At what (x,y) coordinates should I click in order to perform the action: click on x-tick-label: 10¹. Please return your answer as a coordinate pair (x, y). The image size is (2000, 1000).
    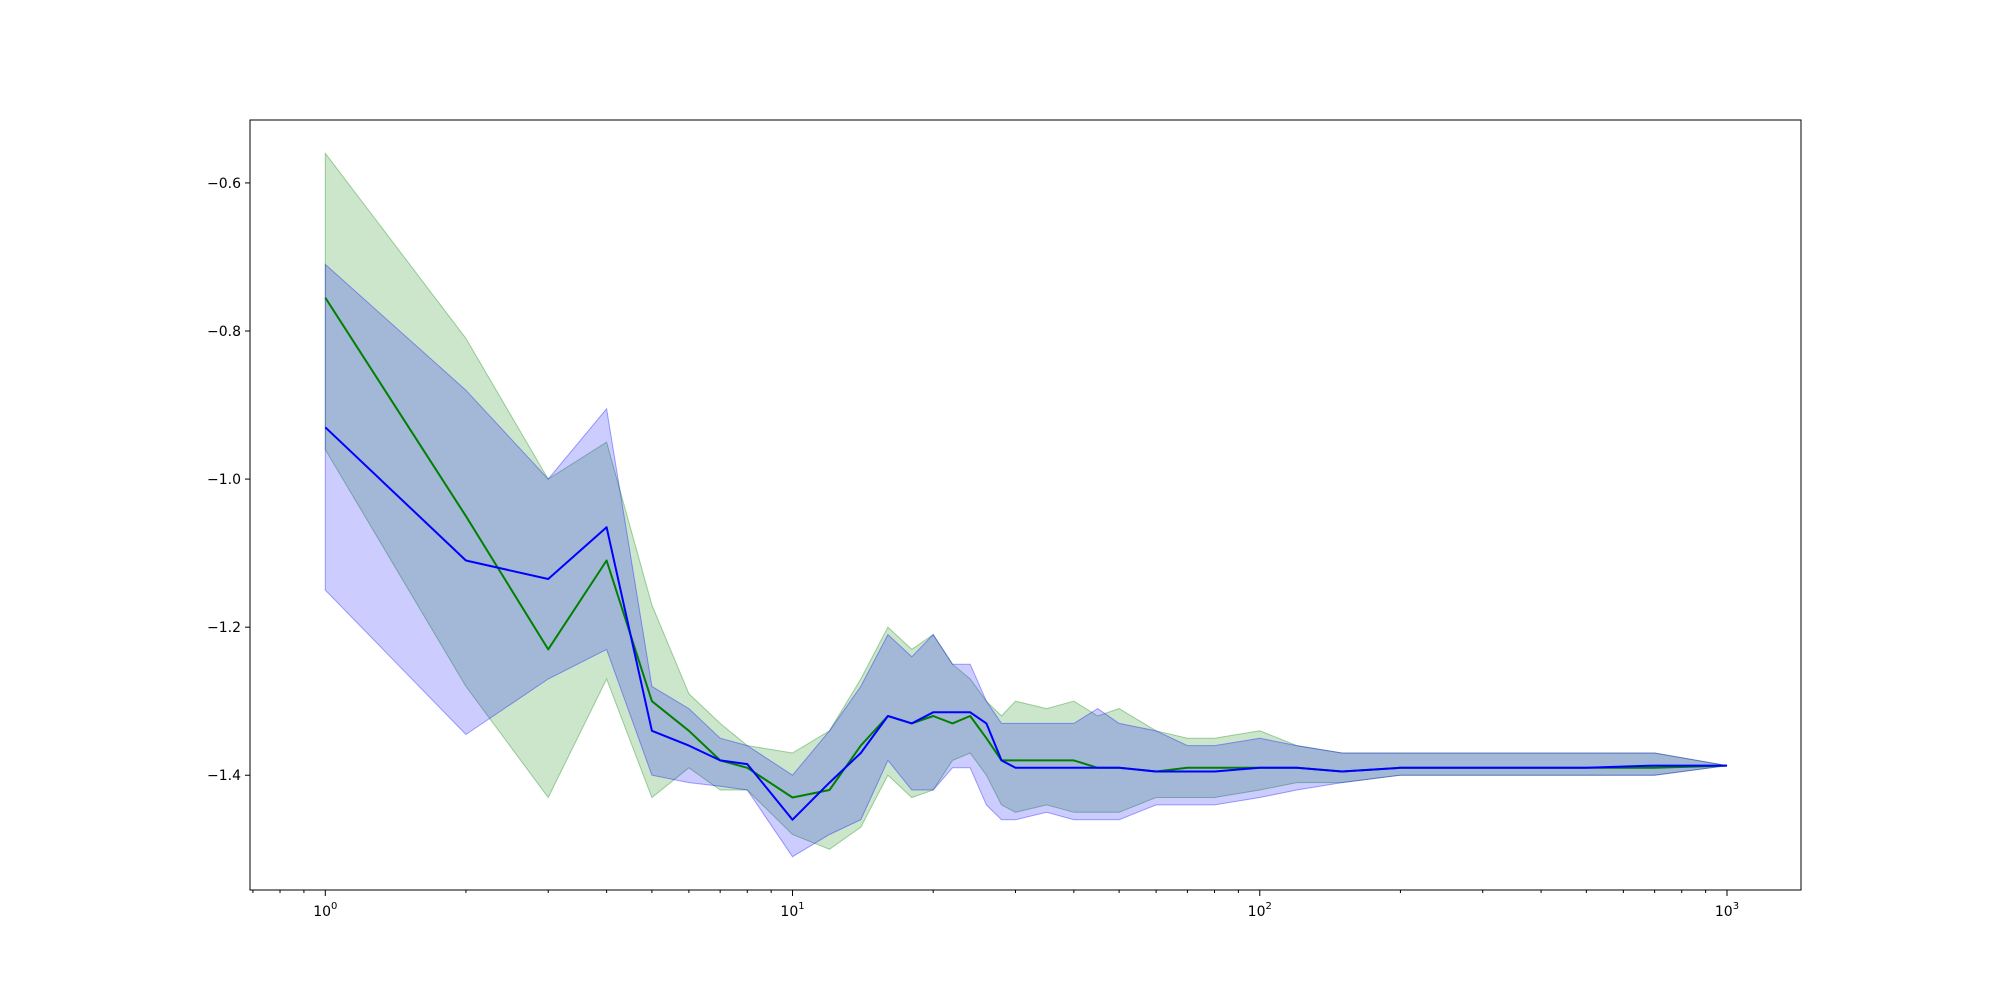
    Looking at the image, I should click on (792, 910).